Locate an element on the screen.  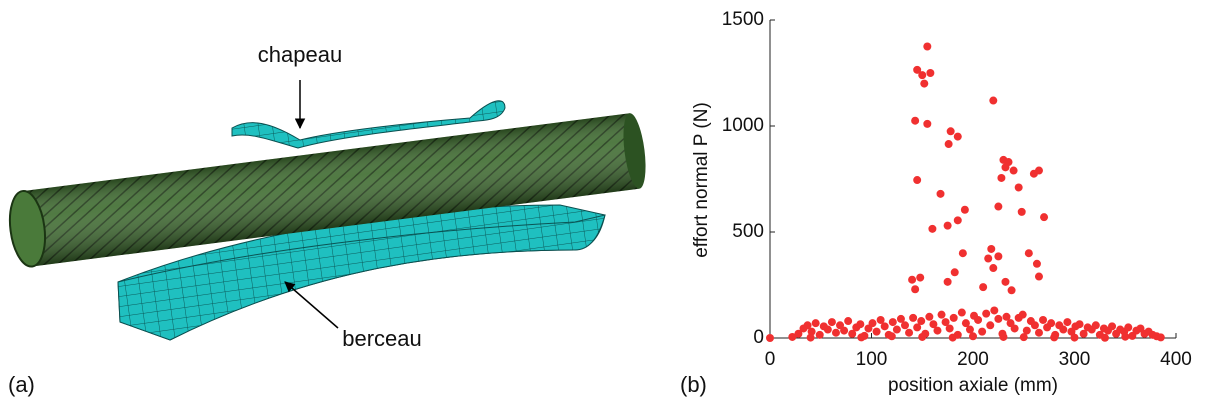
annotation: chapeau is located at coordinates (300, 54).